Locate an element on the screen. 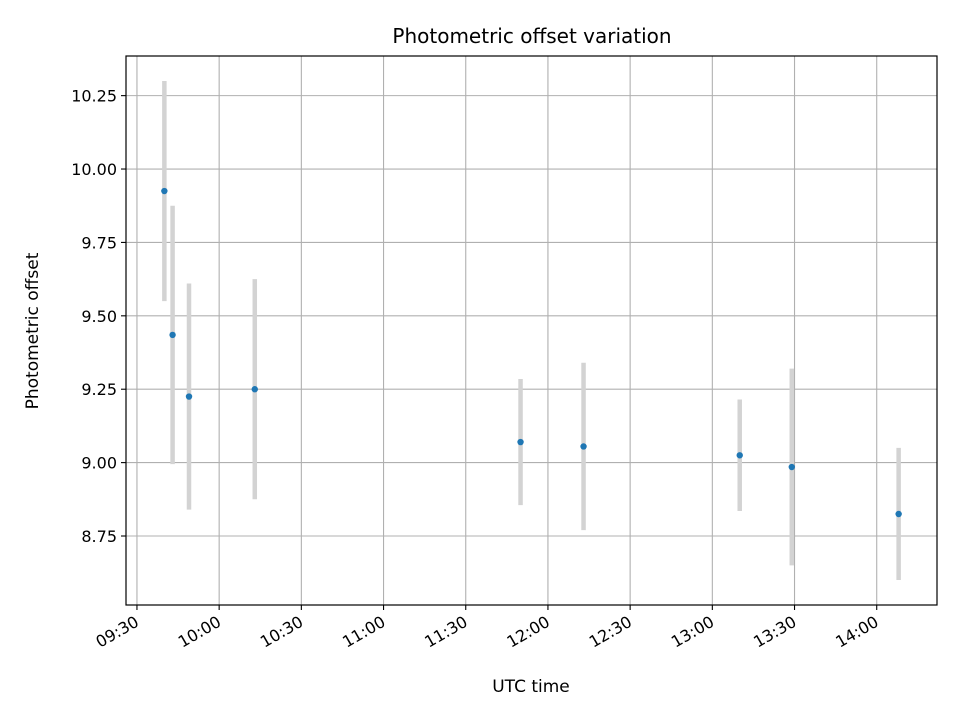 This screenshot has height=720, width=960. x-tick-label: 13:00 is located at coordinates (692, 632).